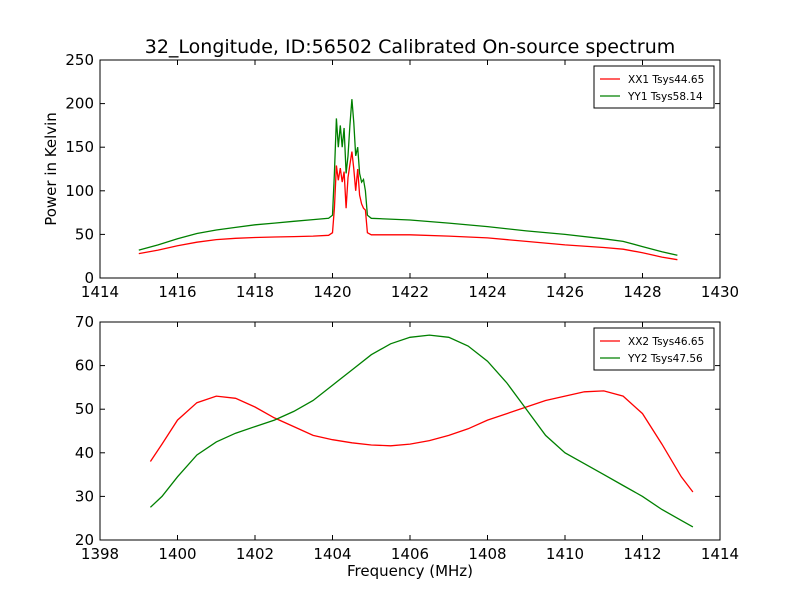 This screenshot has width=800, height=600. What do you see at coordinates (487, 292) in the screenshot?
I see `x-tick-label: 1424` at bounding box center [487, 292].